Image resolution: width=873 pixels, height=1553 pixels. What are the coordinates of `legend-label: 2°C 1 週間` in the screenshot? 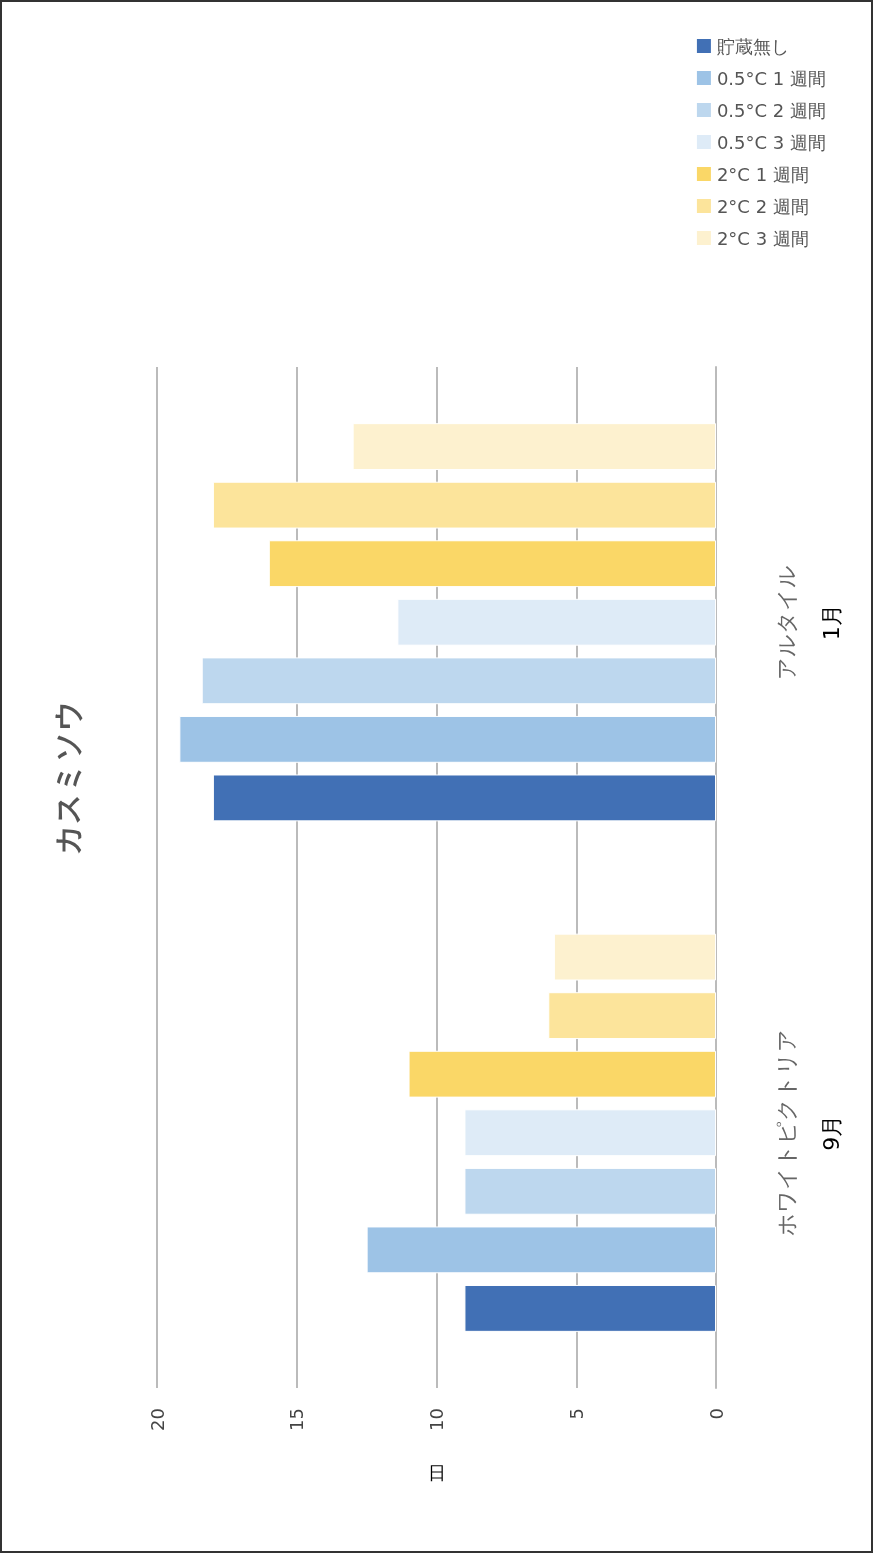 It's located at (762, 174).